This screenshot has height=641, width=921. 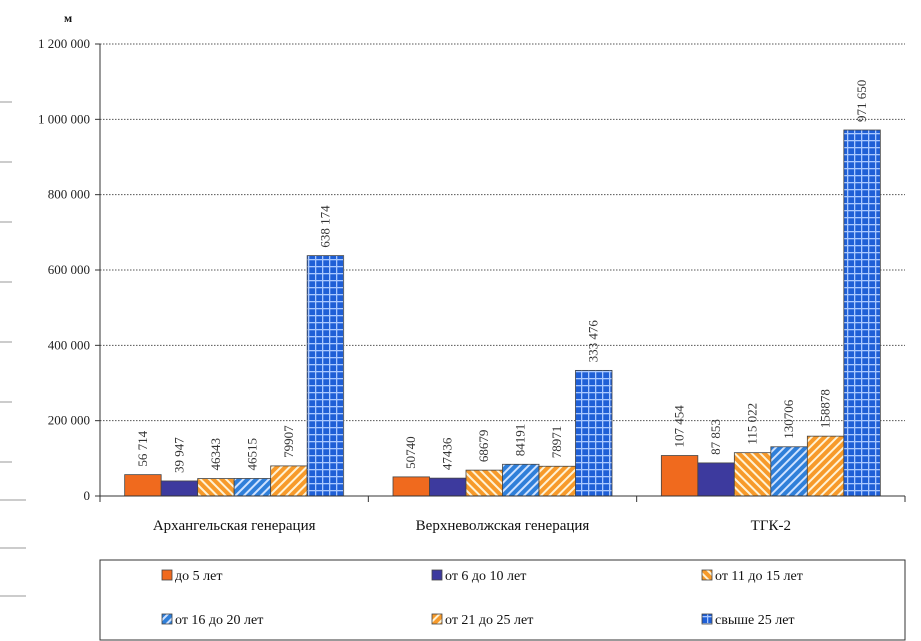 What do you see at coordinates (198, 576) in the screenshot?
I see `legend-label: до 5 лет` at bounding box center [198, 576].